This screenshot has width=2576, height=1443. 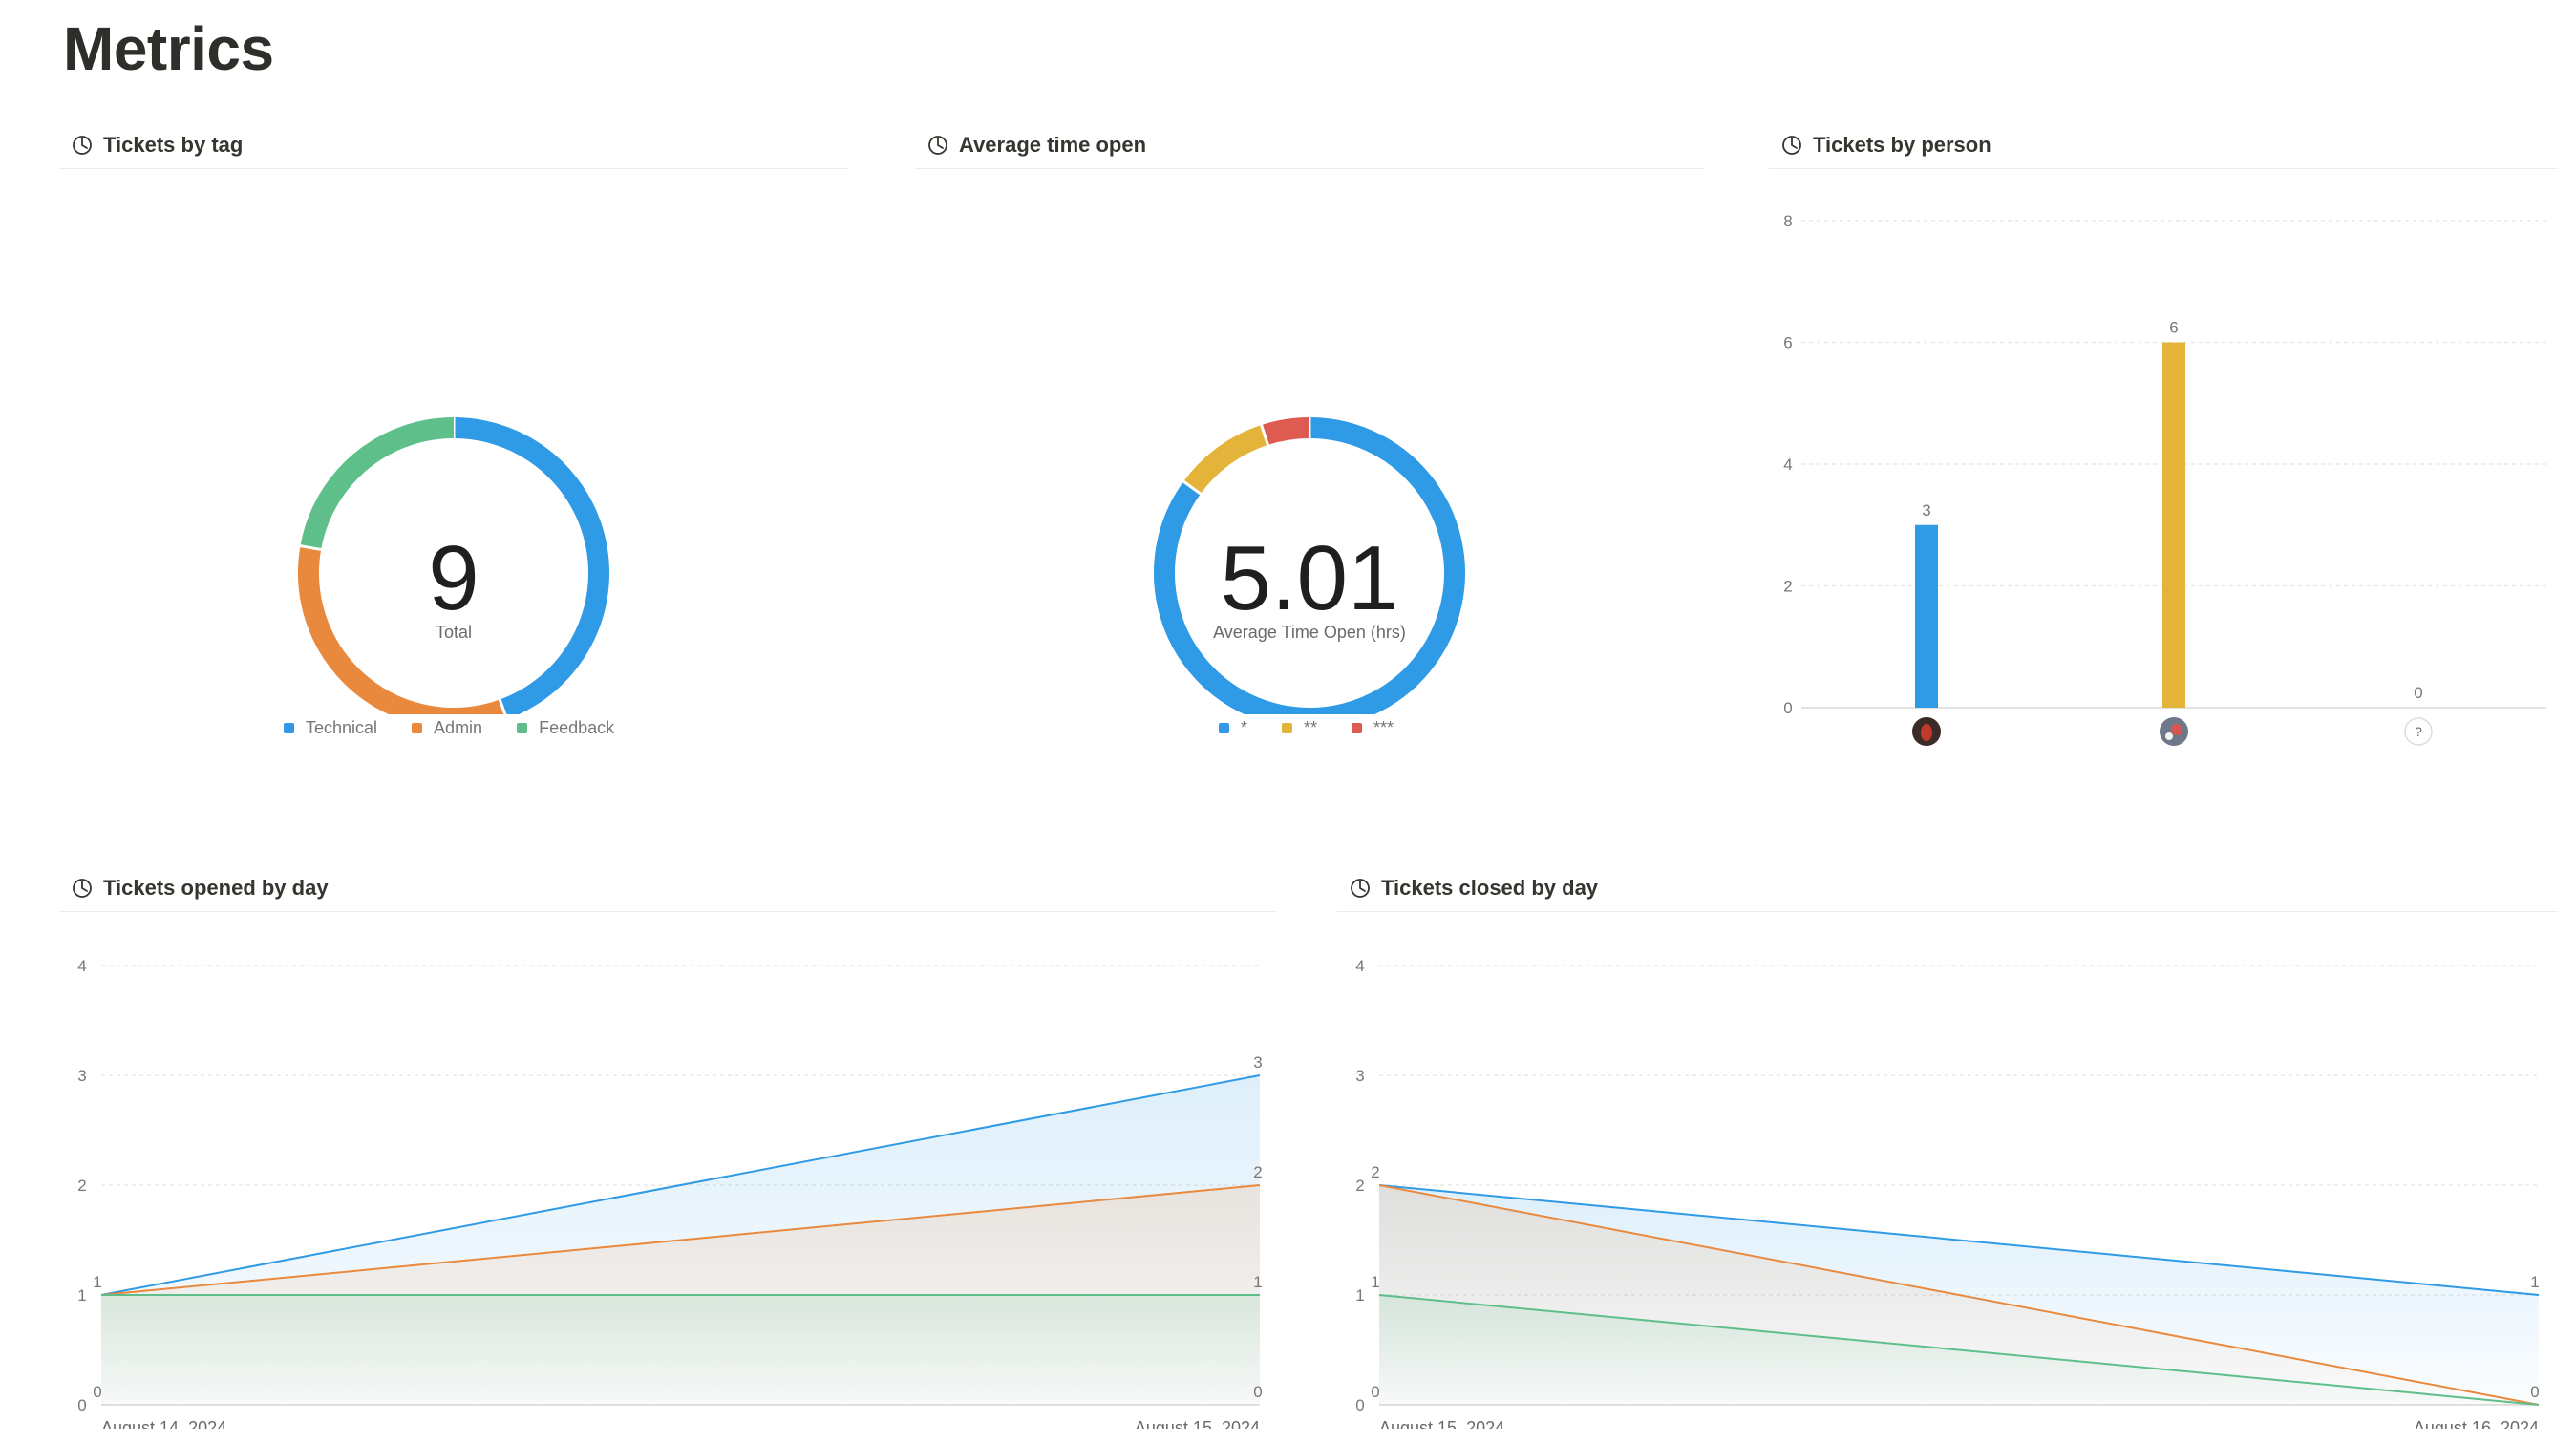 What do you see at coordinates (1309, 632) in the screenshot?
I see `donut-center-label: Average Time Open (hrs)` at bounding box center [1309, 632].